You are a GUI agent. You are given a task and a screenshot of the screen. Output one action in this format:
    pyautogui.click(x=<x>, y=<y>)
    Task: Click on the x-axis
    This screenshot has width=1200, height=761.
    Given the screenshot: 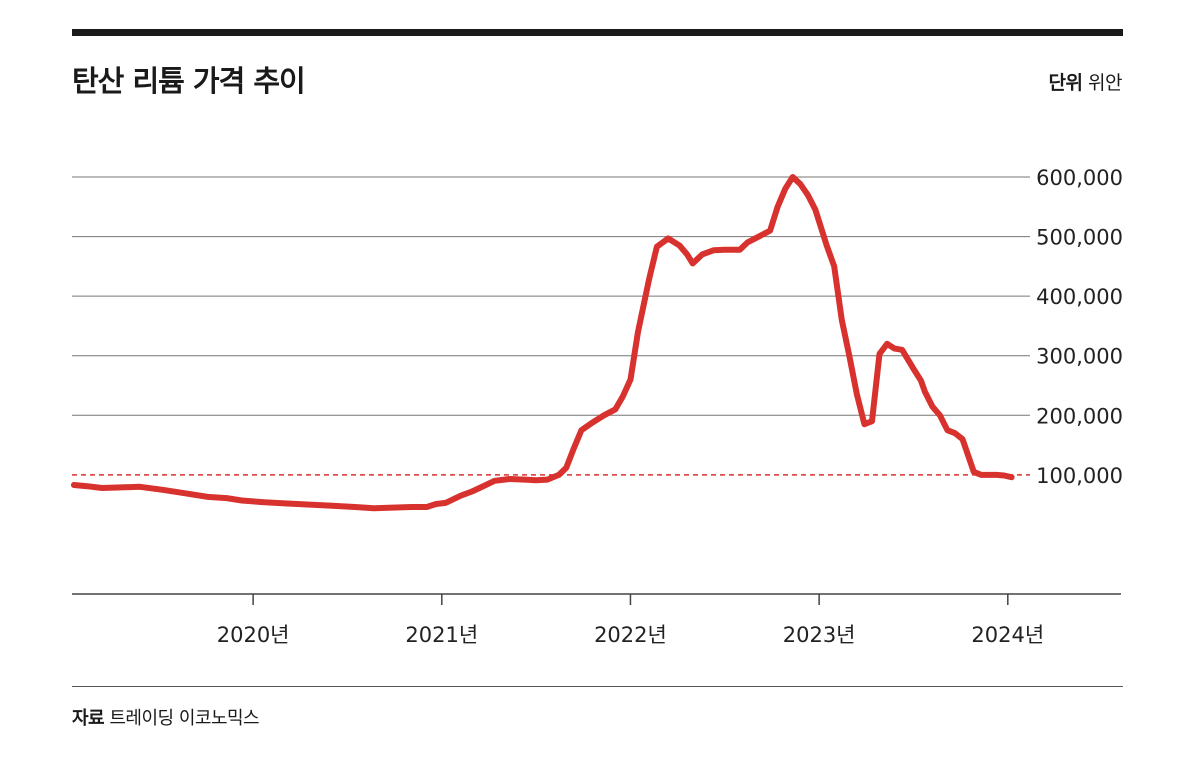 What is the action you would take?
    pyautogui.click(x=596, y=599)
    